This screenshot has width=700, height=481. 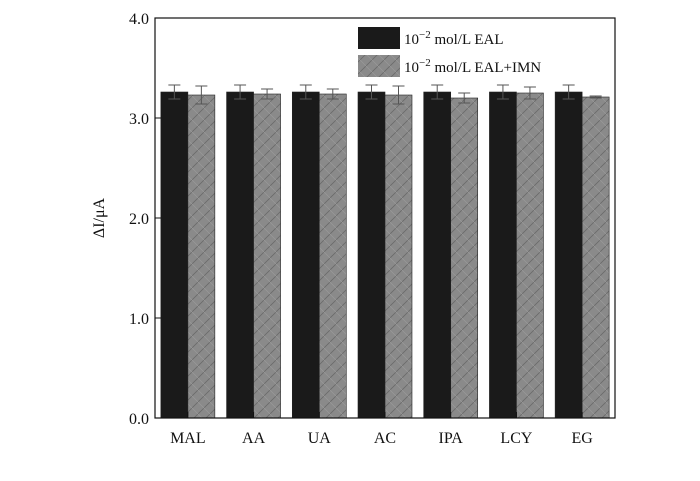 What do you see at coordinates (411, 68) in the screenshot?
I see `legend-entry-series-2-base: 10` at bounding box center [411, 68].